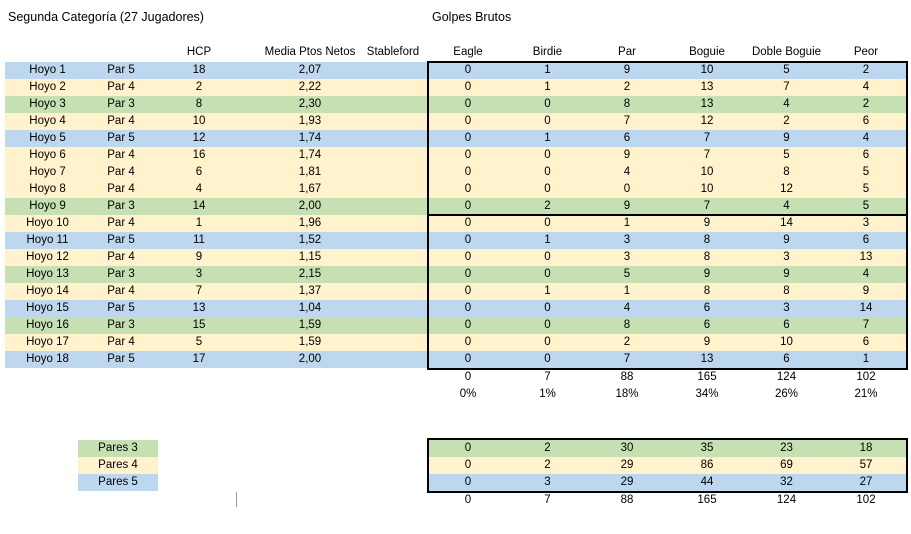 This screenshot has width=911, height=534. I want to click on summary-par: 29, so click(627, 465).